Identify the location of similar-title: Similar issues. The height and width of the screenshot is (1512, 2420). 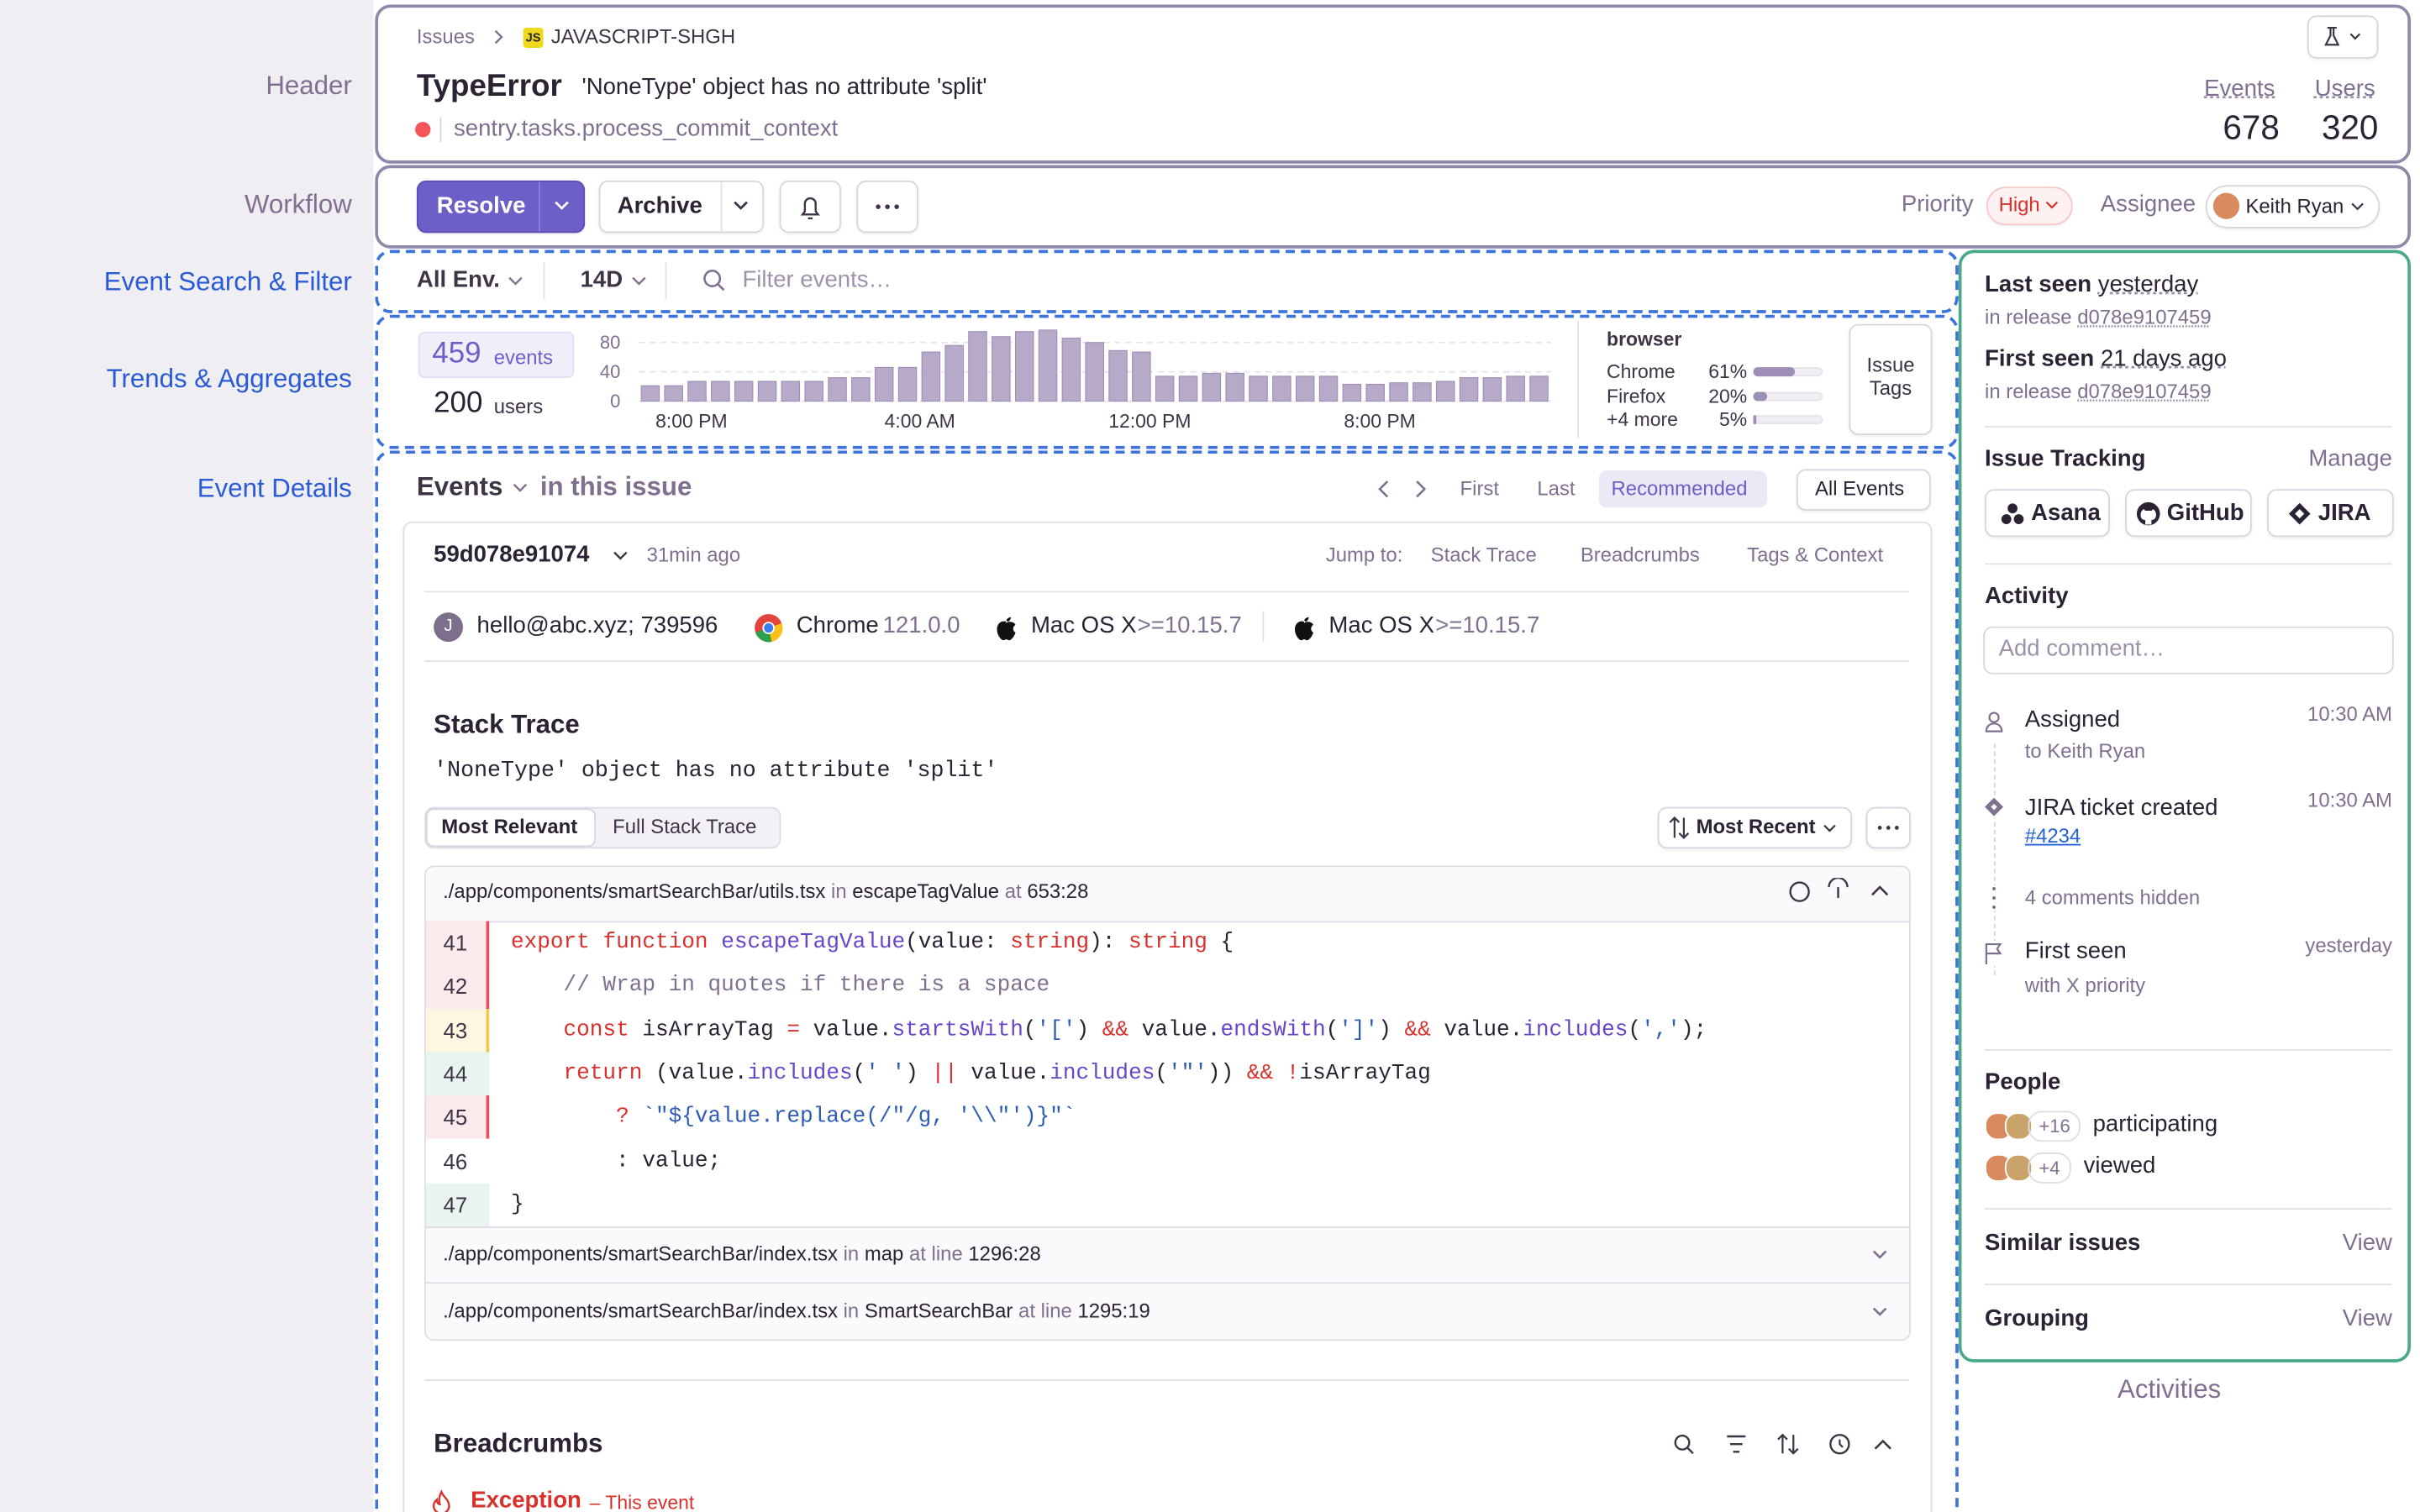
(2063, 1243).